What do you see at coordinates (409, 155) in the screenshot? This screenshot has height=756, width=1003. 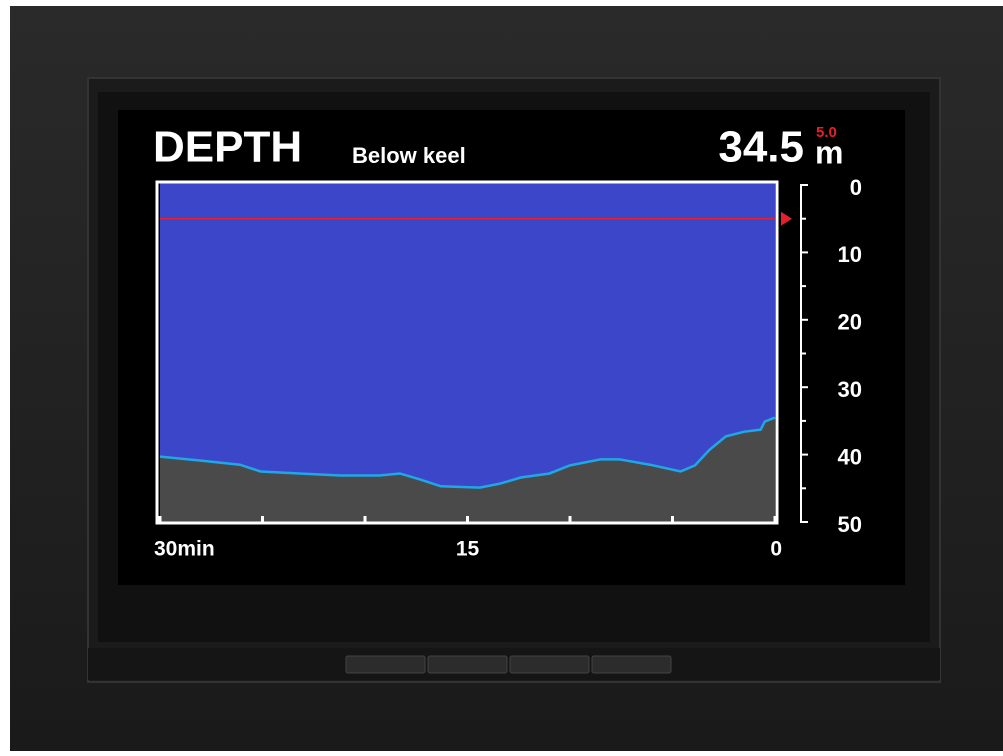 I see `subtitle: Below keel` at bounding box center [409, 155].